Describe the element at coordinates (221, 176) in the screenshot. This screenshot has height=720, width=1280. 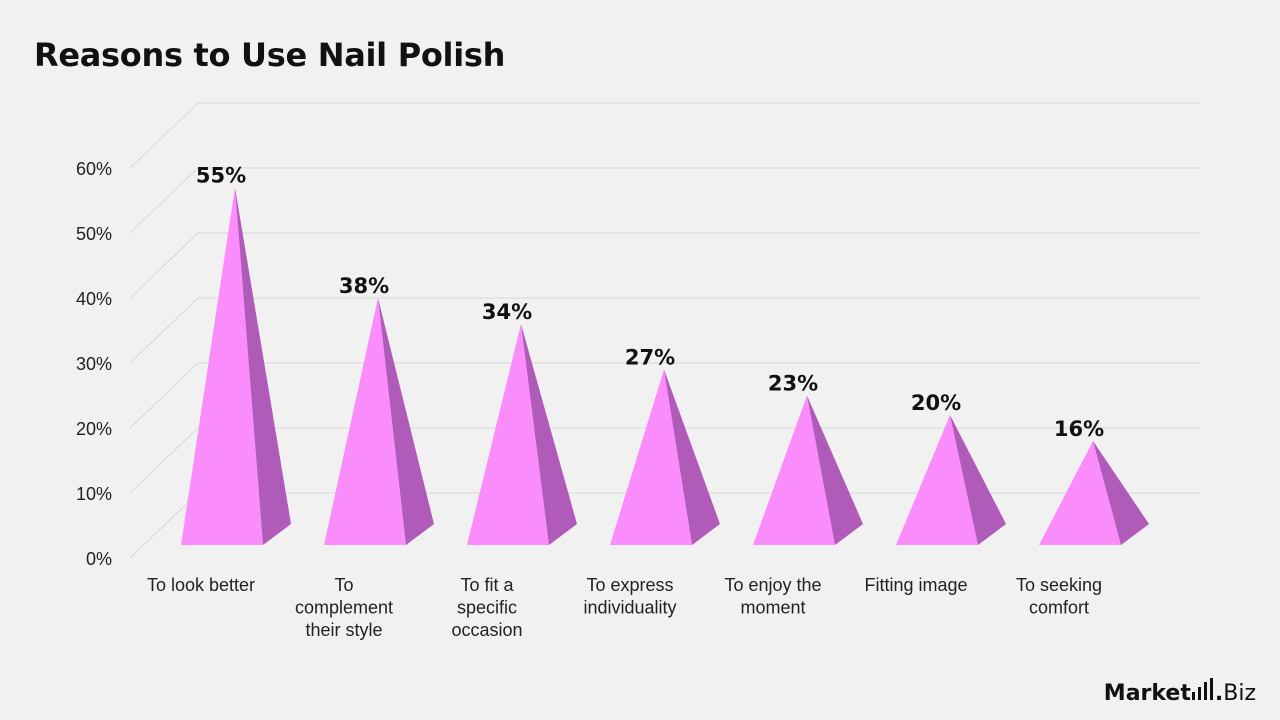
I see `data-label: 55%` at that location.